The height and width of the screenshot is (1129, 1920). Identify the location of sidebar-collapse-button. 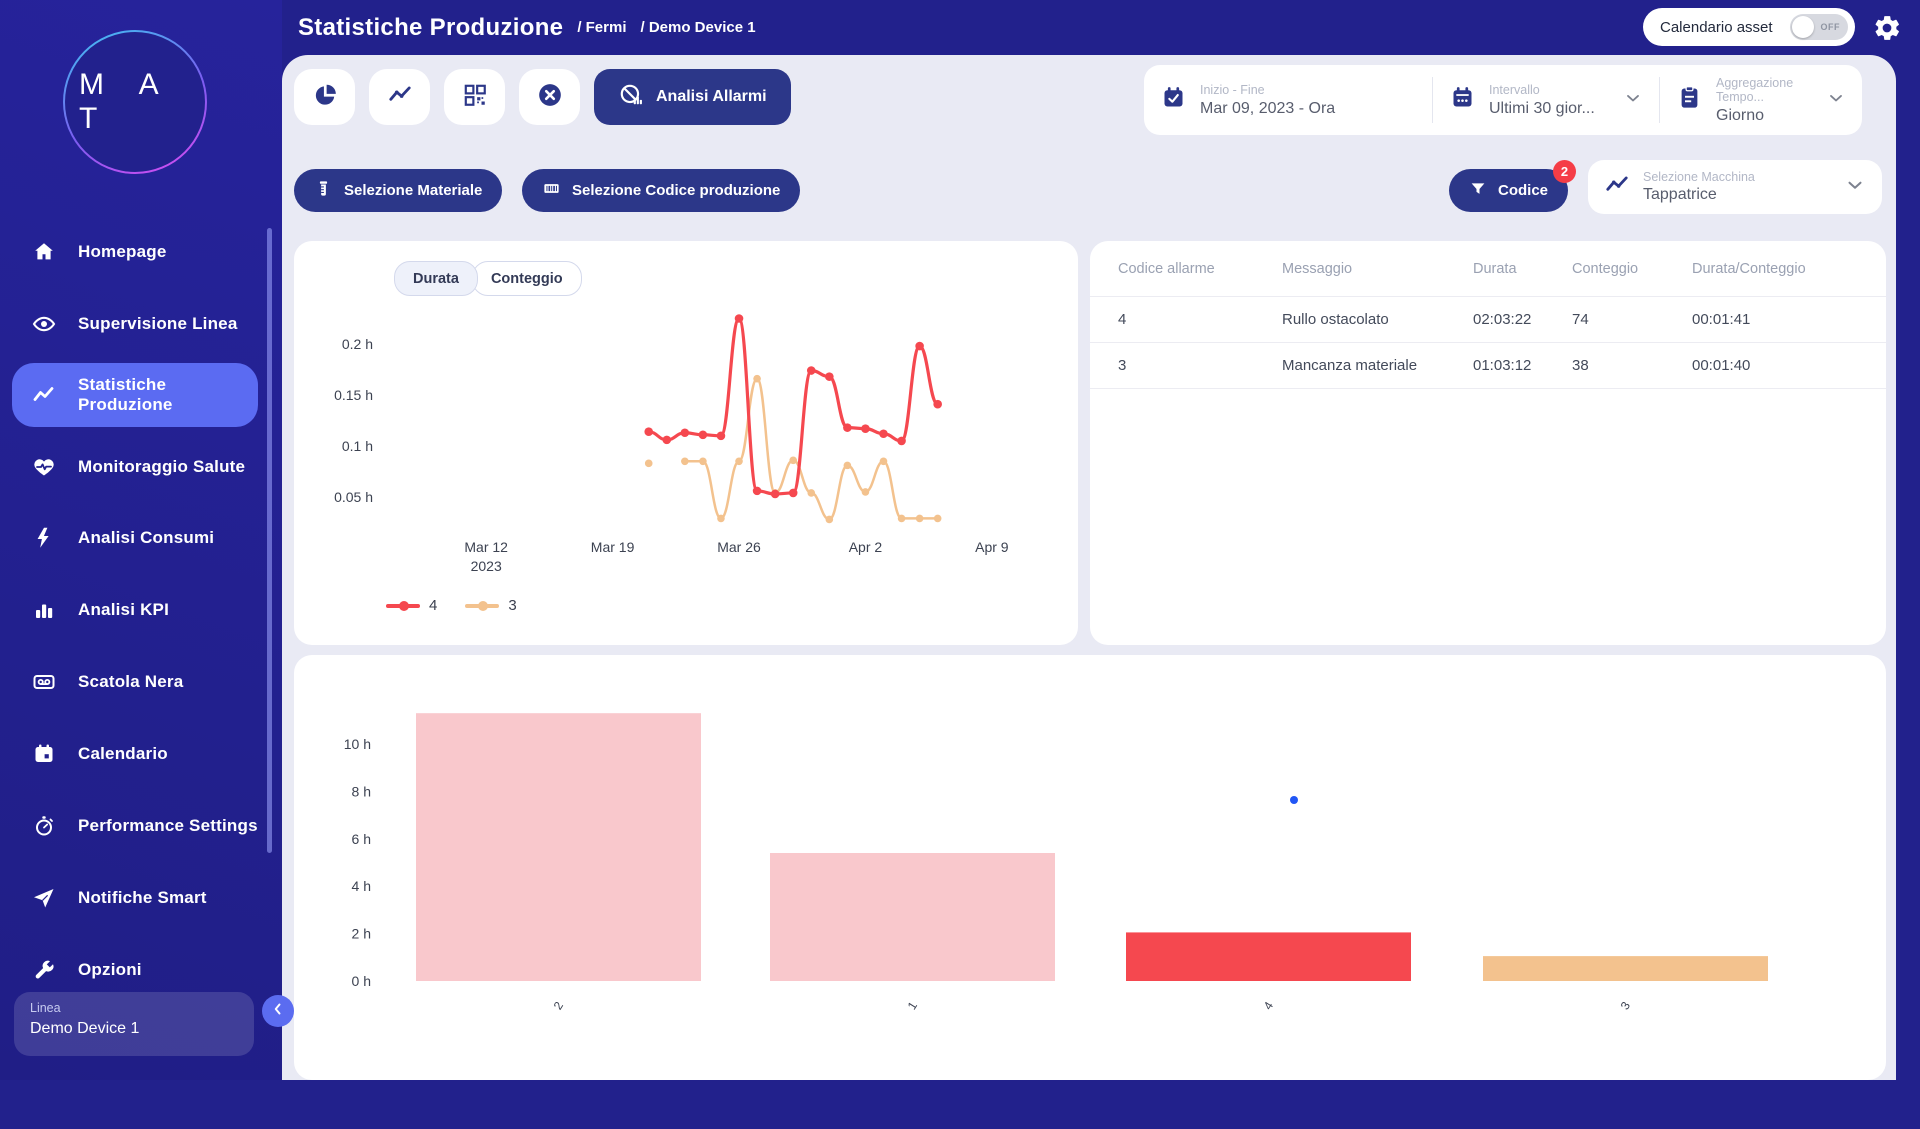
(278, 1011).